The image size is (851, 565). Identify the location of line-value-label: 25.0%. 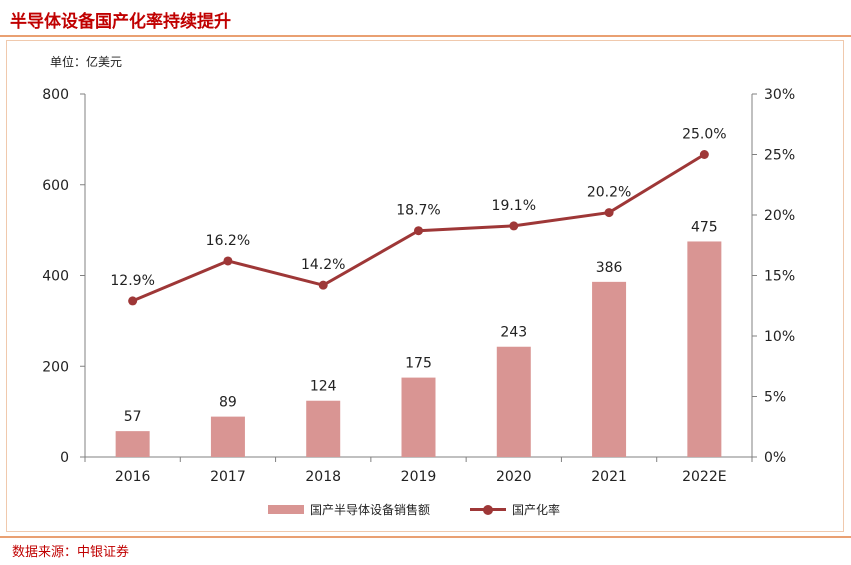
(704, 135).